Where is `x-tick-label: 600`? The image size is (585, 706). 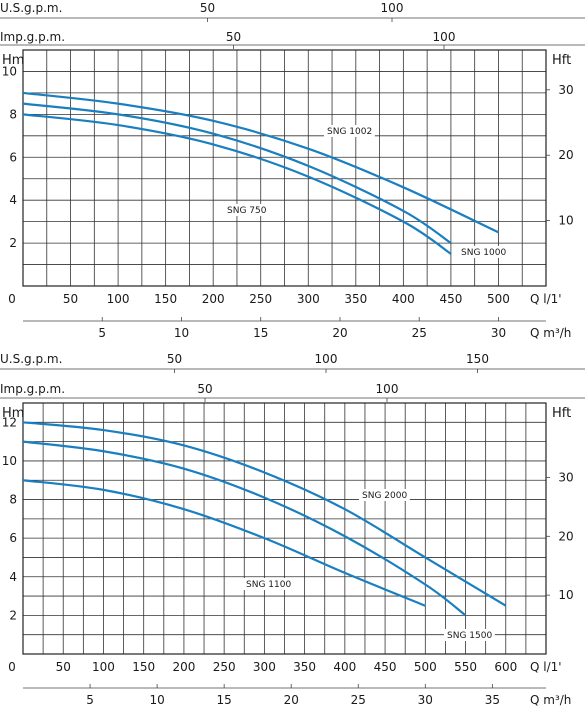
x-tick-label: 600 is located at coordinates (505, 667).